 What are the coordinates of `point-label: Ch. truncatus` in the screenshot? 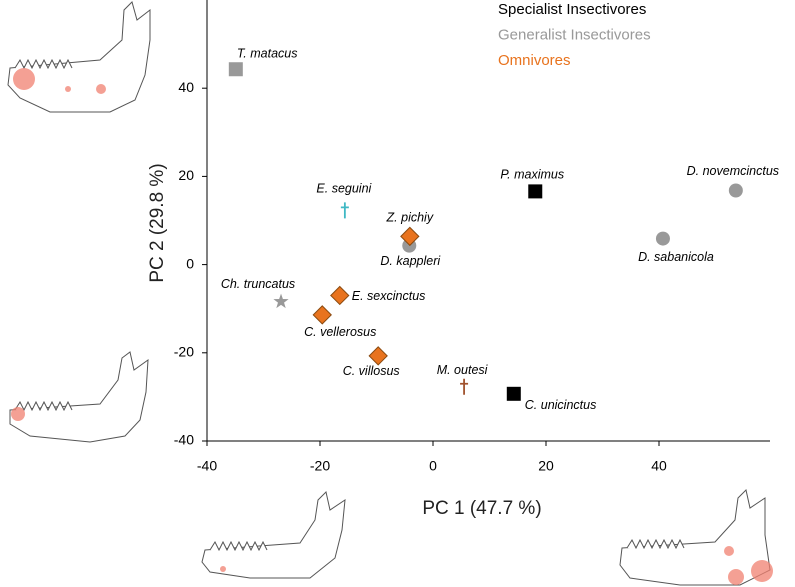 It's located at (258, 284).